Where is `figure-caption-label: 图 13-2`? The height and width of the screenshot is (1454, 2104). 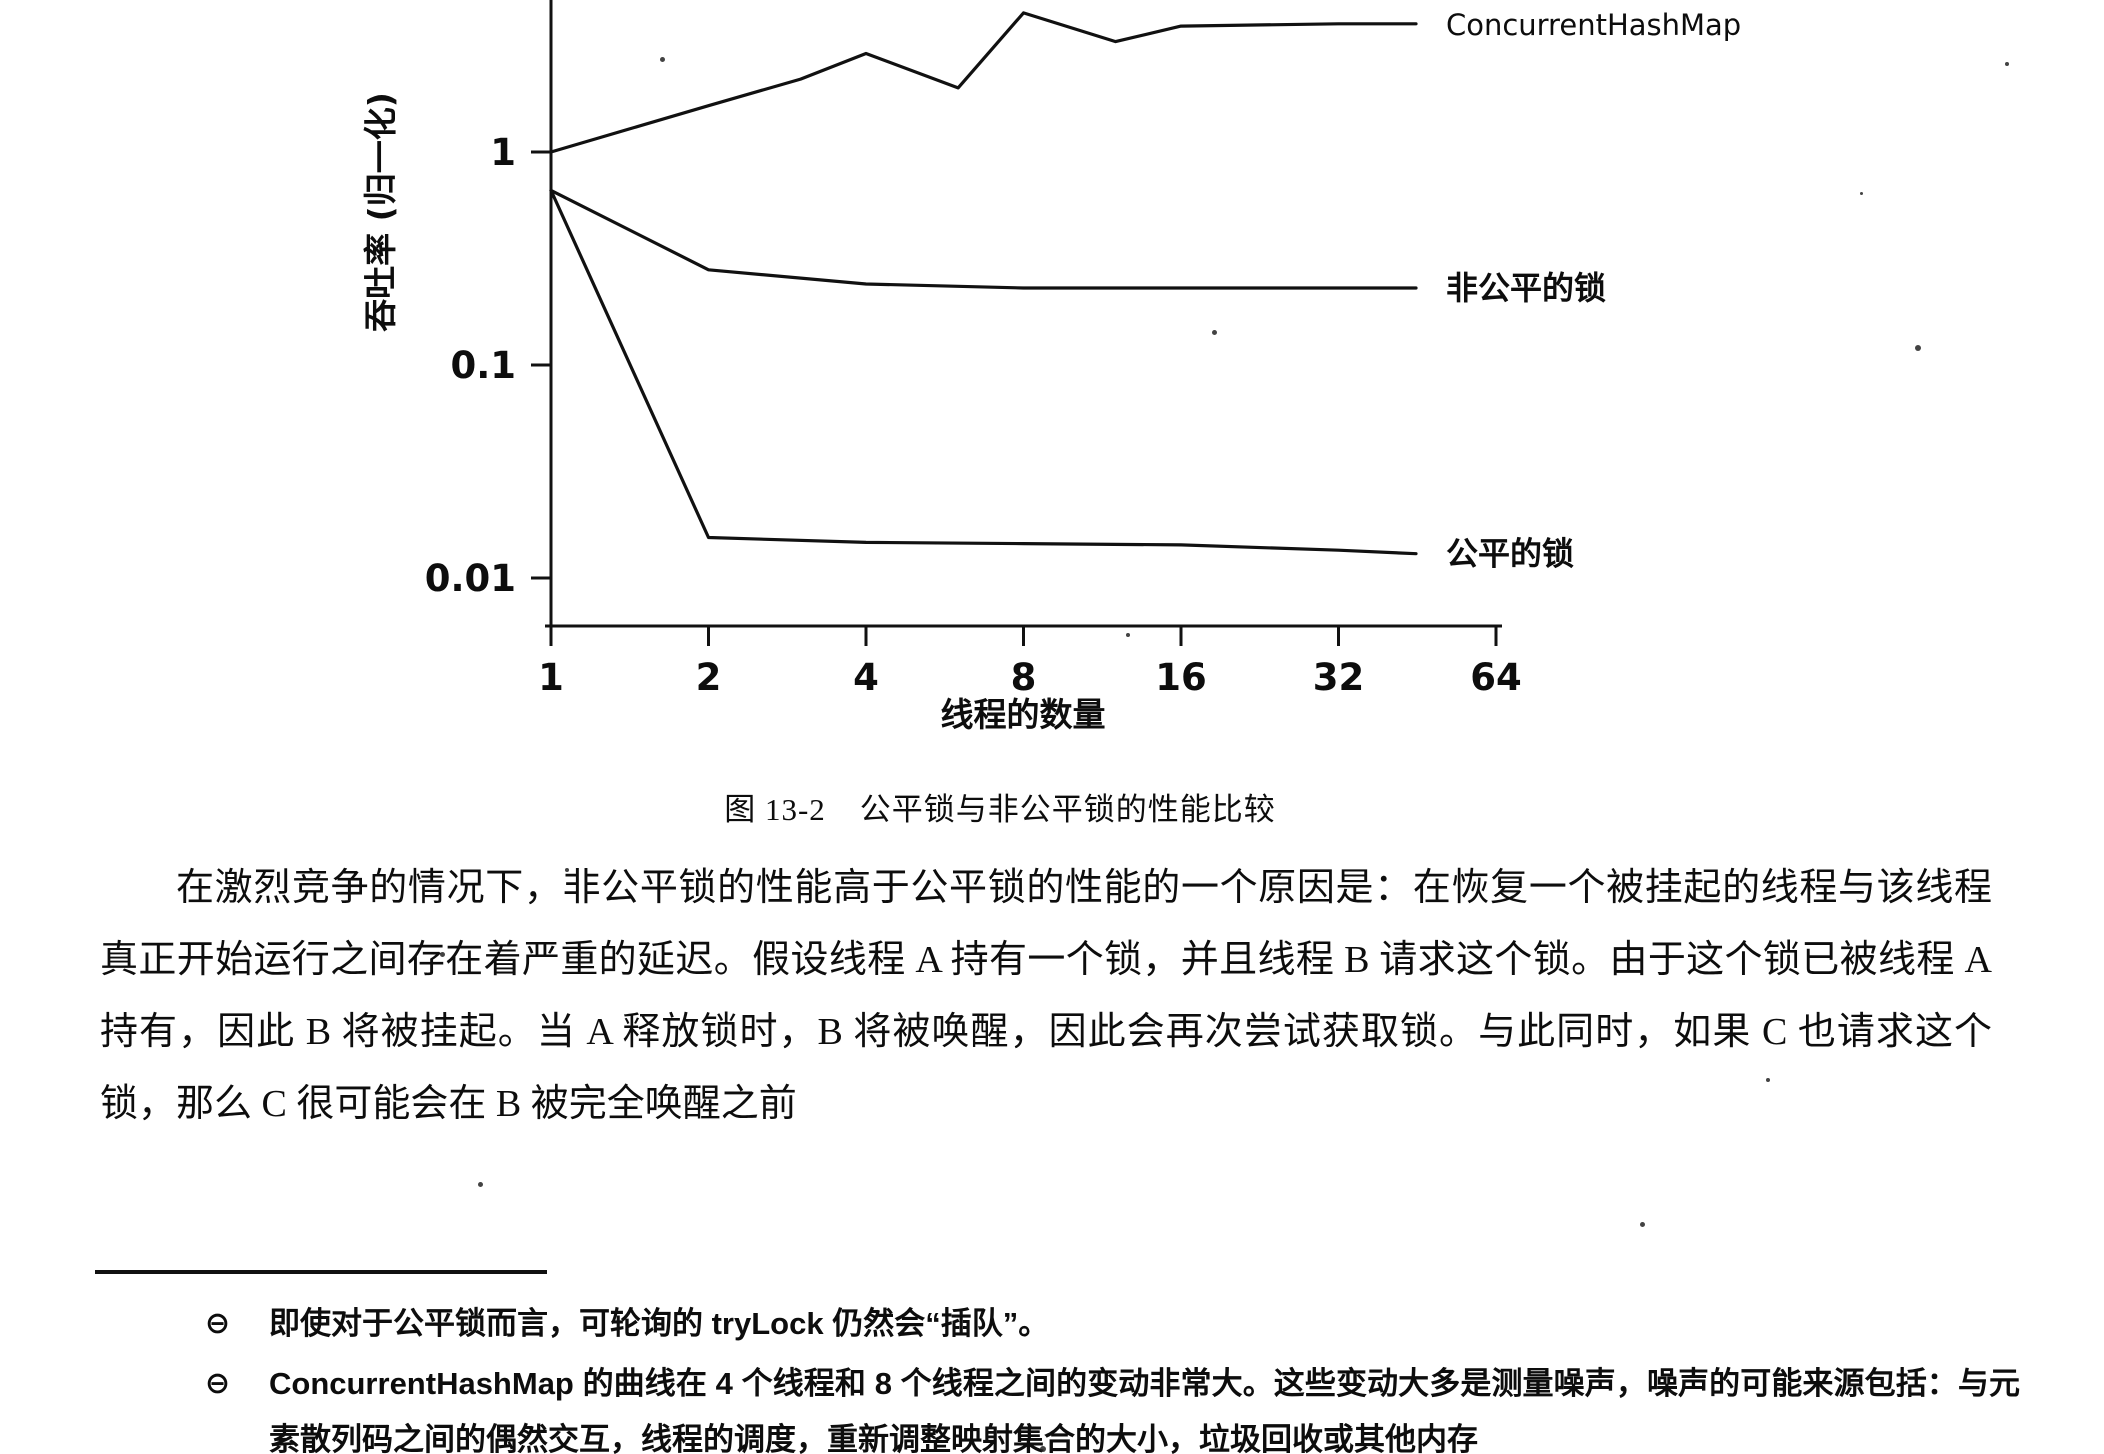
figure-caption-label: 图 13-2 is located at coordinates (775, 809).